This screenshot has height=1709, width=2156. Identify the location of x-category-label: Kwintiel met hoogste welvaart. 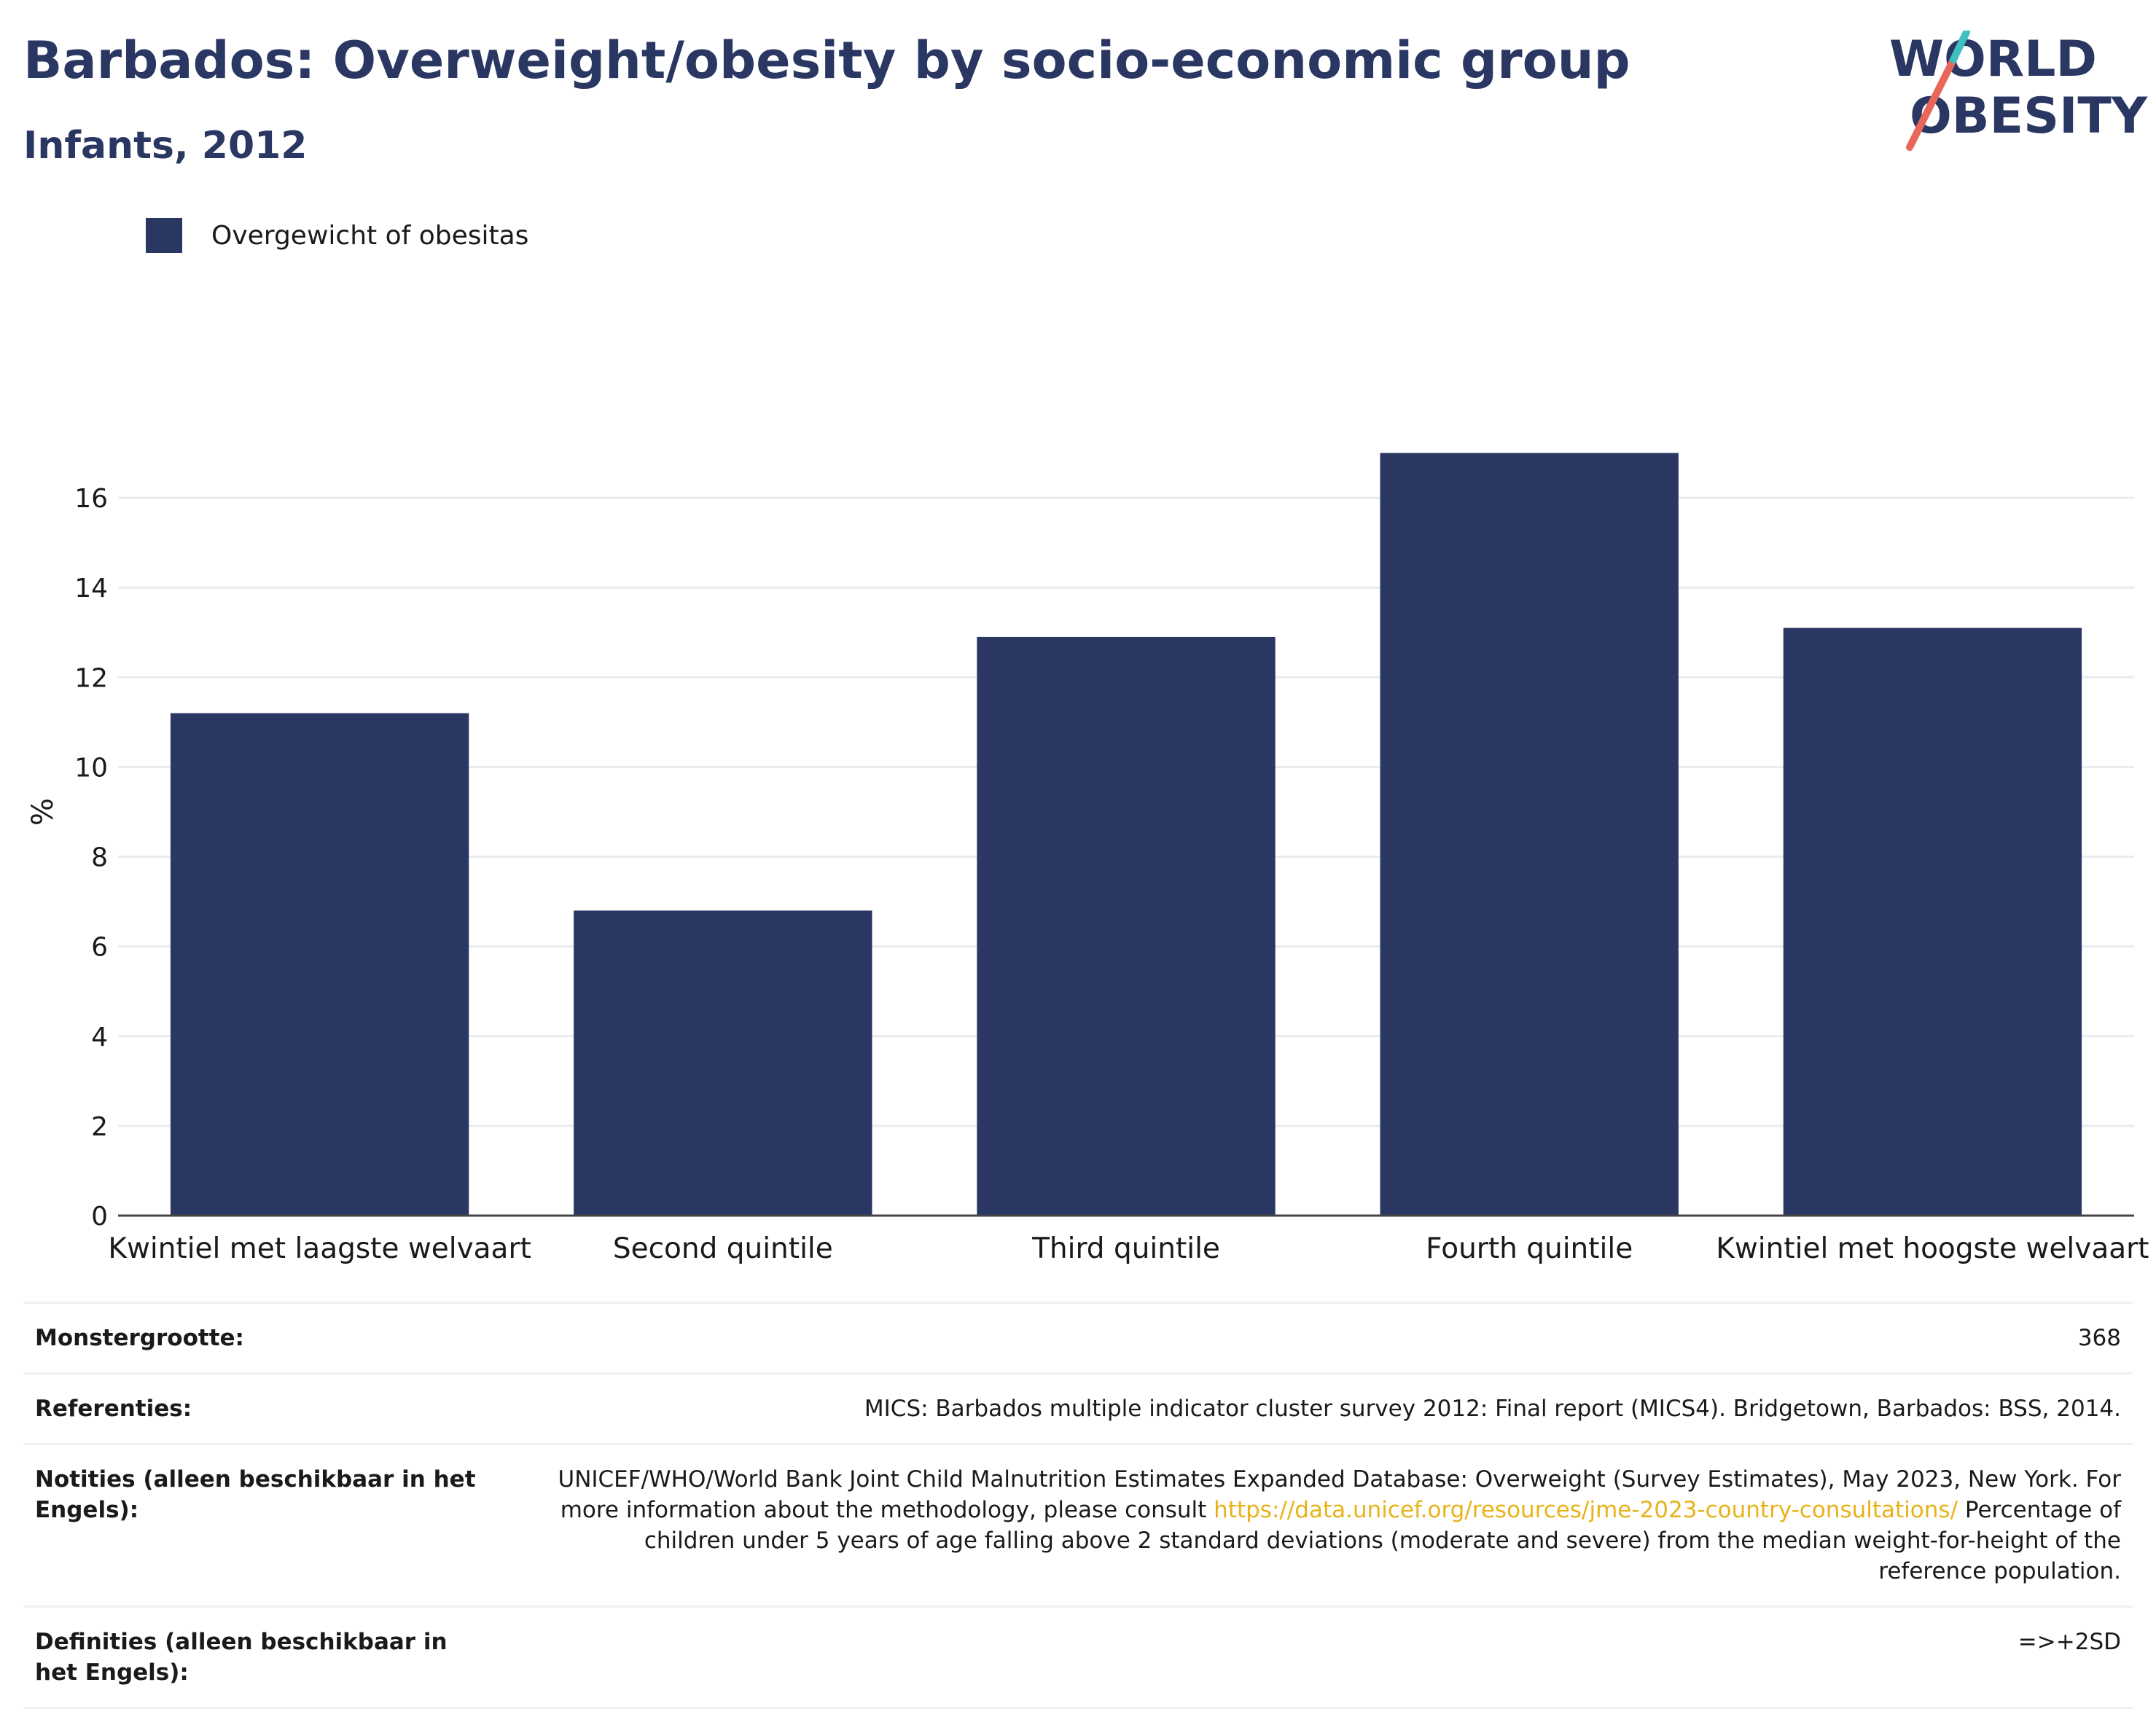
(1933, 1248).